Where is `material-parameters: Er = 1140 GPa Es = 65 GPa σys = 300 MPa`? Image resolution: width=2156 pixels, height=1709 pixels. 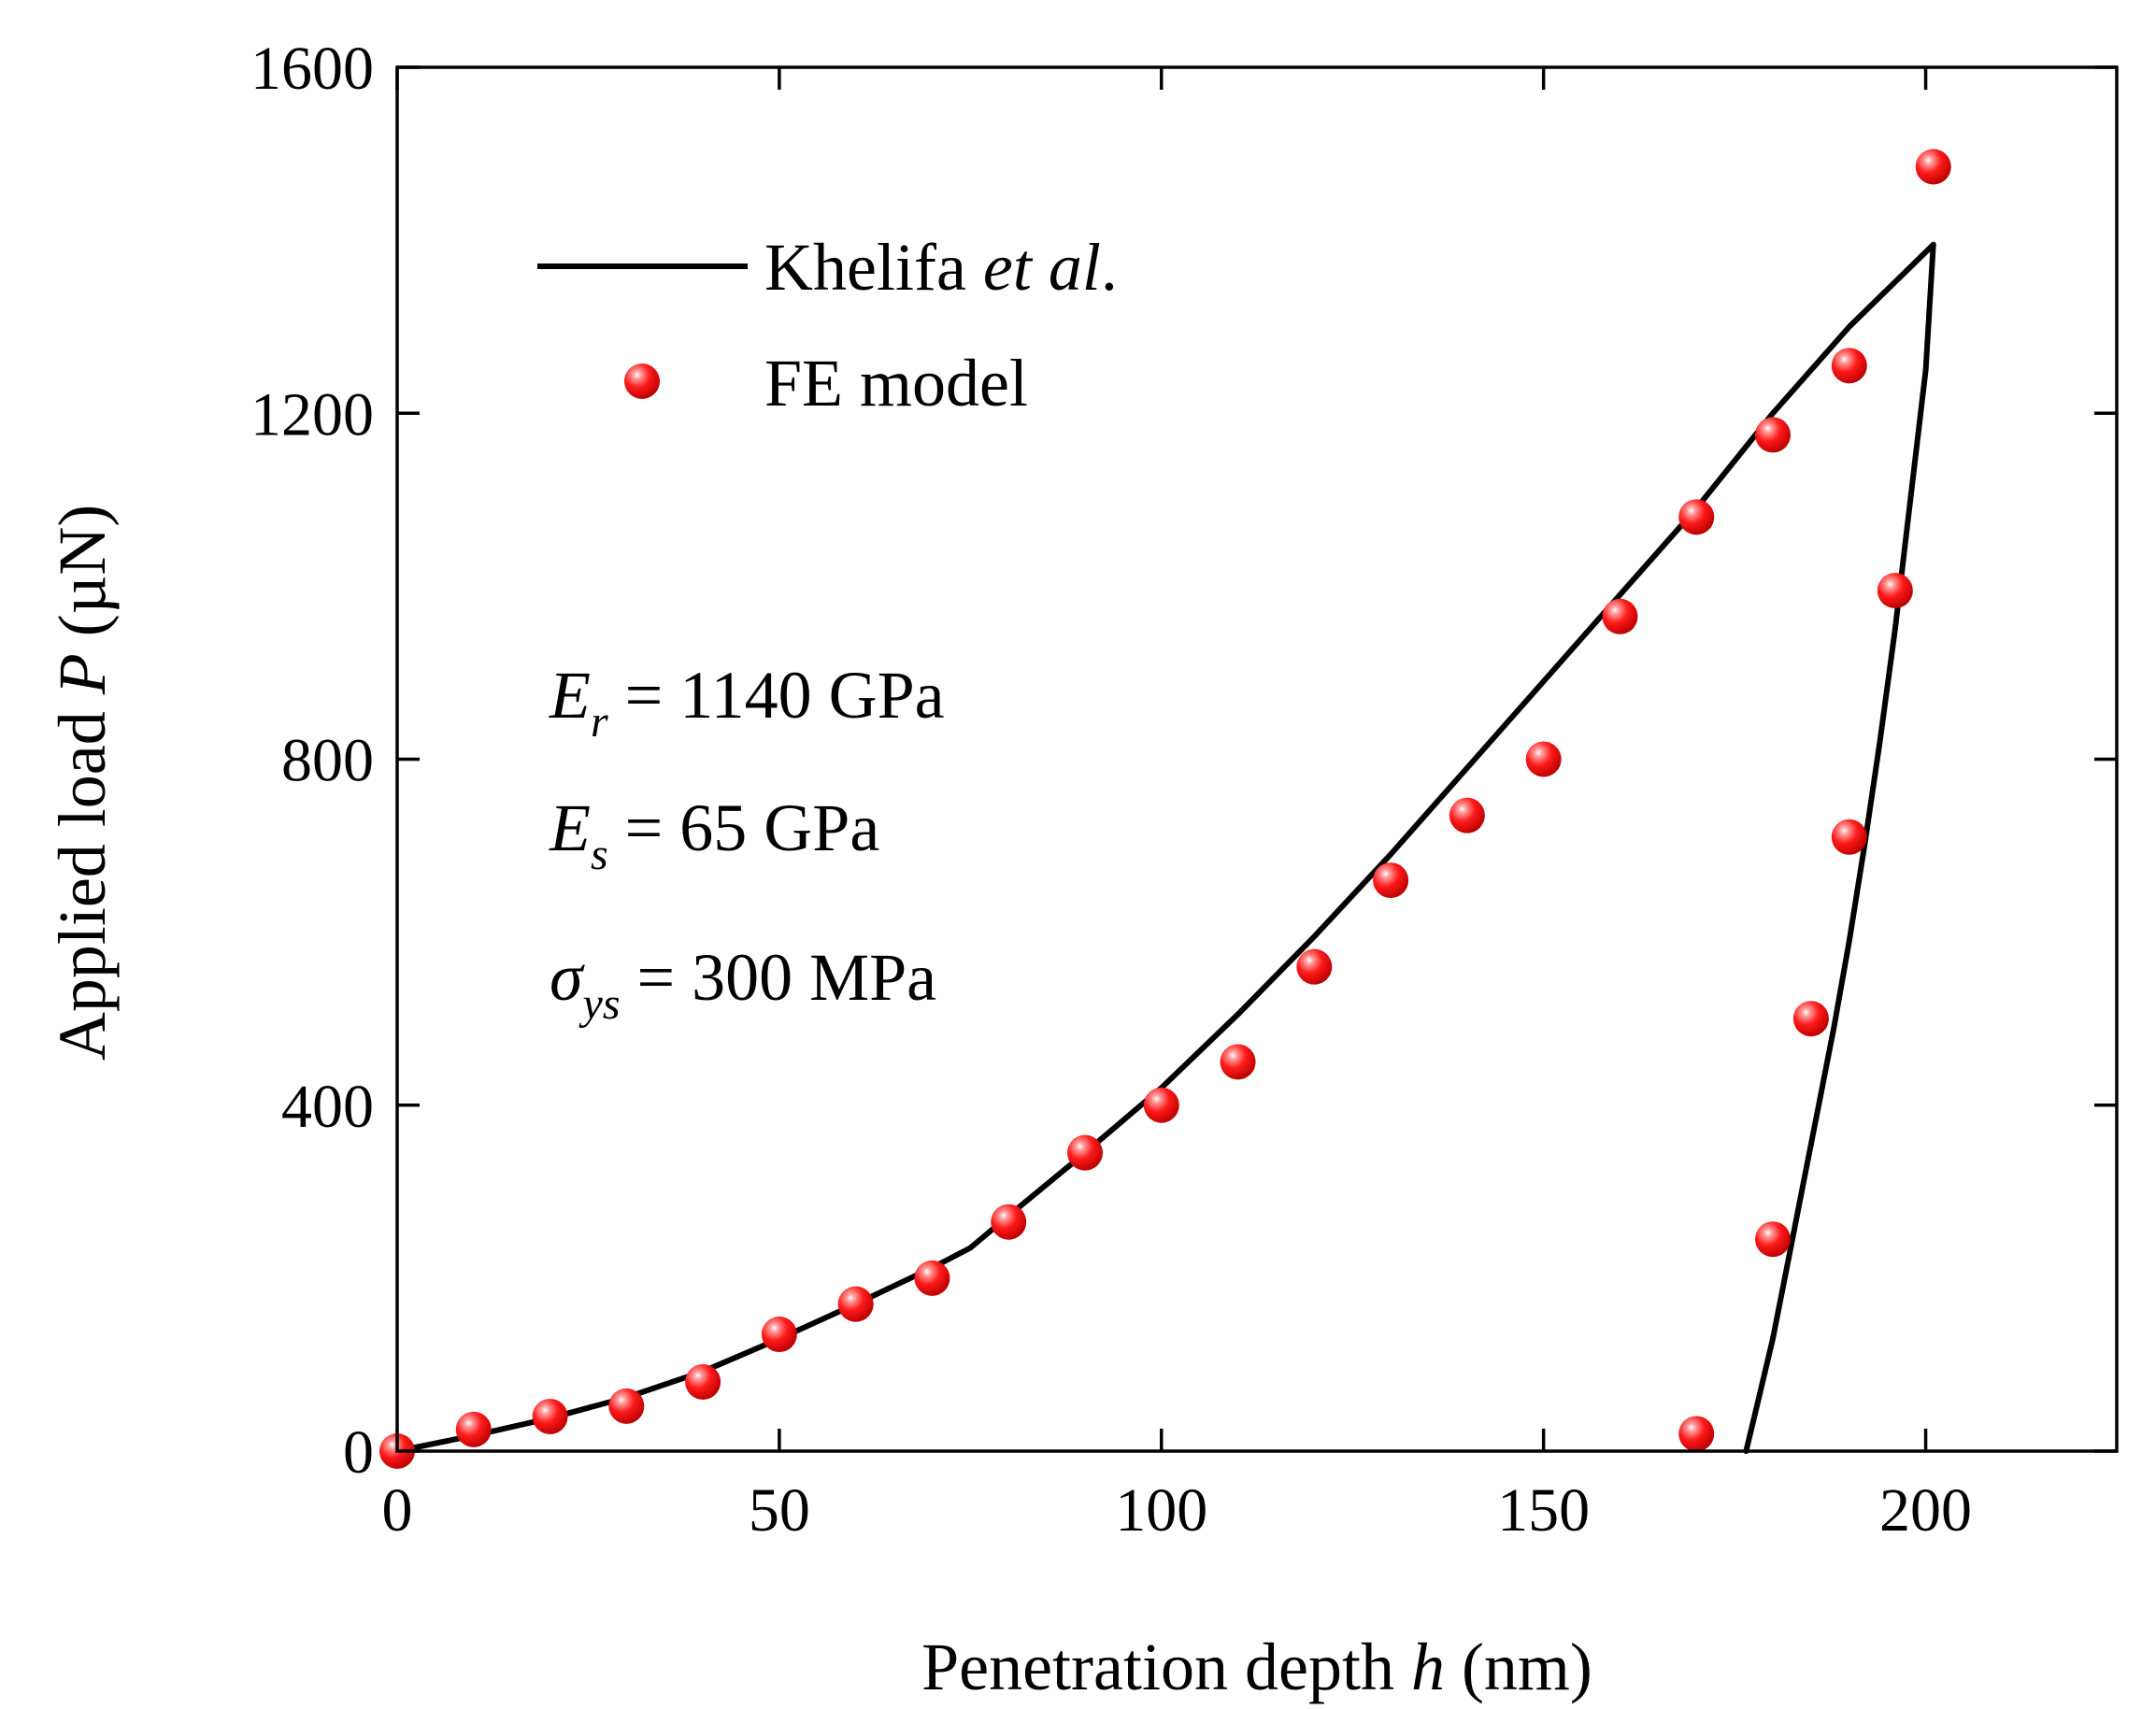 material-parameters: Er = 1140 GPa Es = 65 GPa σys = 300 MPa is located at coordinates (747, 843).